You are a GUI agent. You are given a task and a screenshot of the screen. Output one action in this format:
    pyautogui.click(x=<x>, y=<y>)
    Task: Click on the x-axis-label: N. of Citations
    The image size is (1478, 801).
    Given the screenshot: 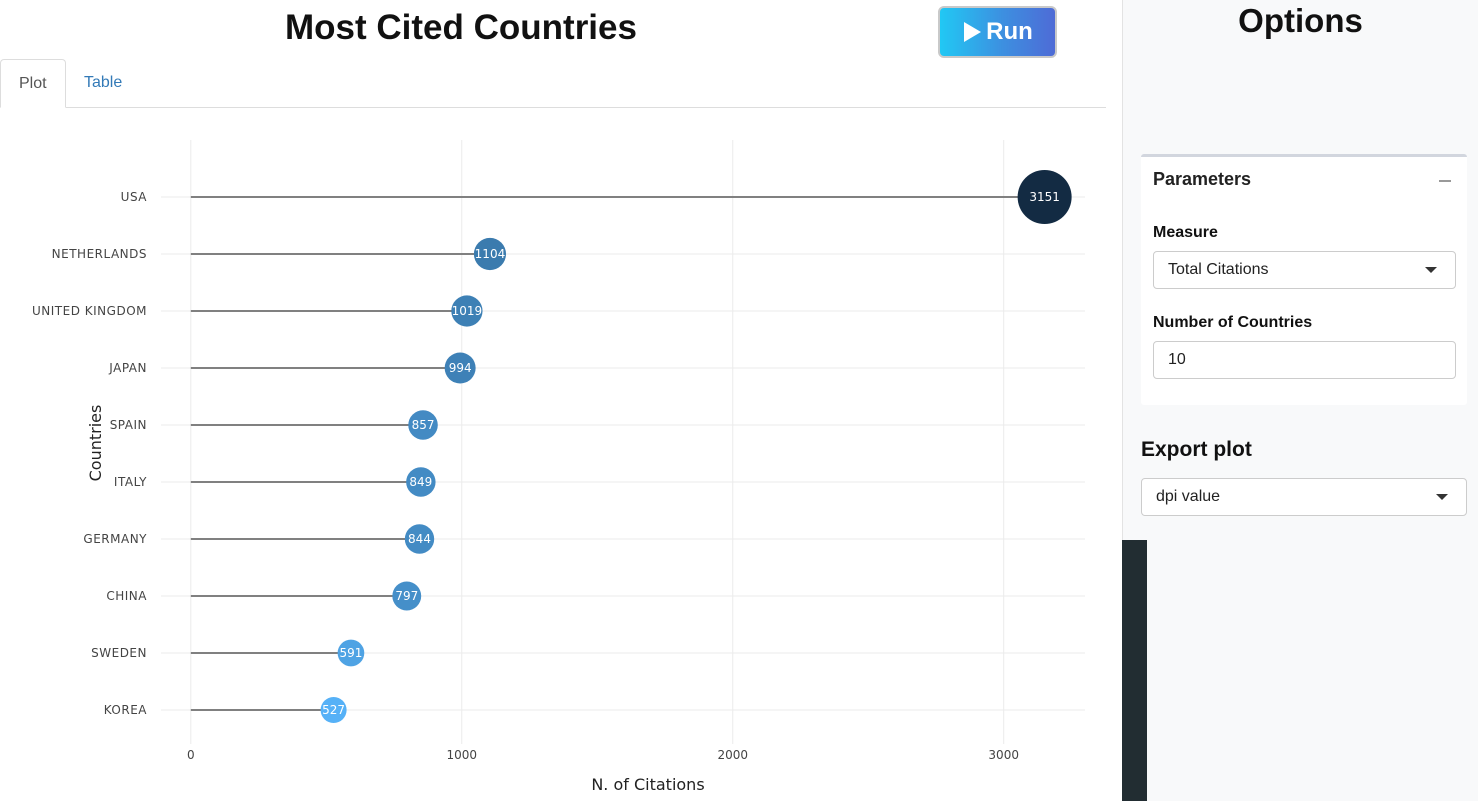 What is the action you would take?
    pyautogui.click(x=647, y=784)
    